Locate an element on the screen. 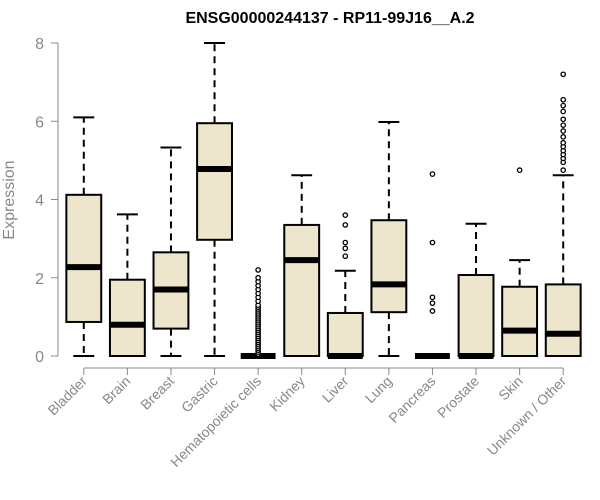 This screenshot has height=500, width=600. x-tick-label: Prostate is located at coordinates (458, 397).